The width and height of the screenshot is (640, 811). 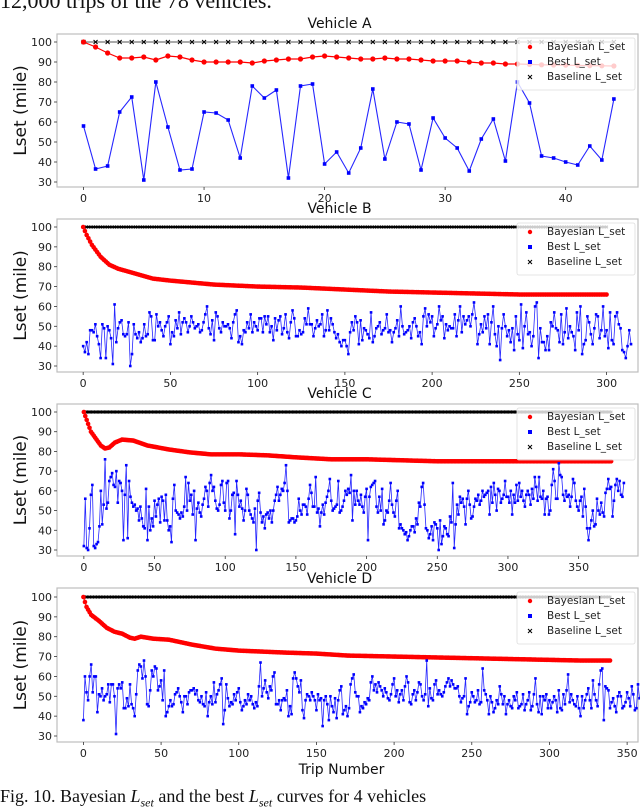 What do you see at coordinates (627, 753) in the screenshot?
I see `x-tick-label: 350` at bounding box center [627, 753].